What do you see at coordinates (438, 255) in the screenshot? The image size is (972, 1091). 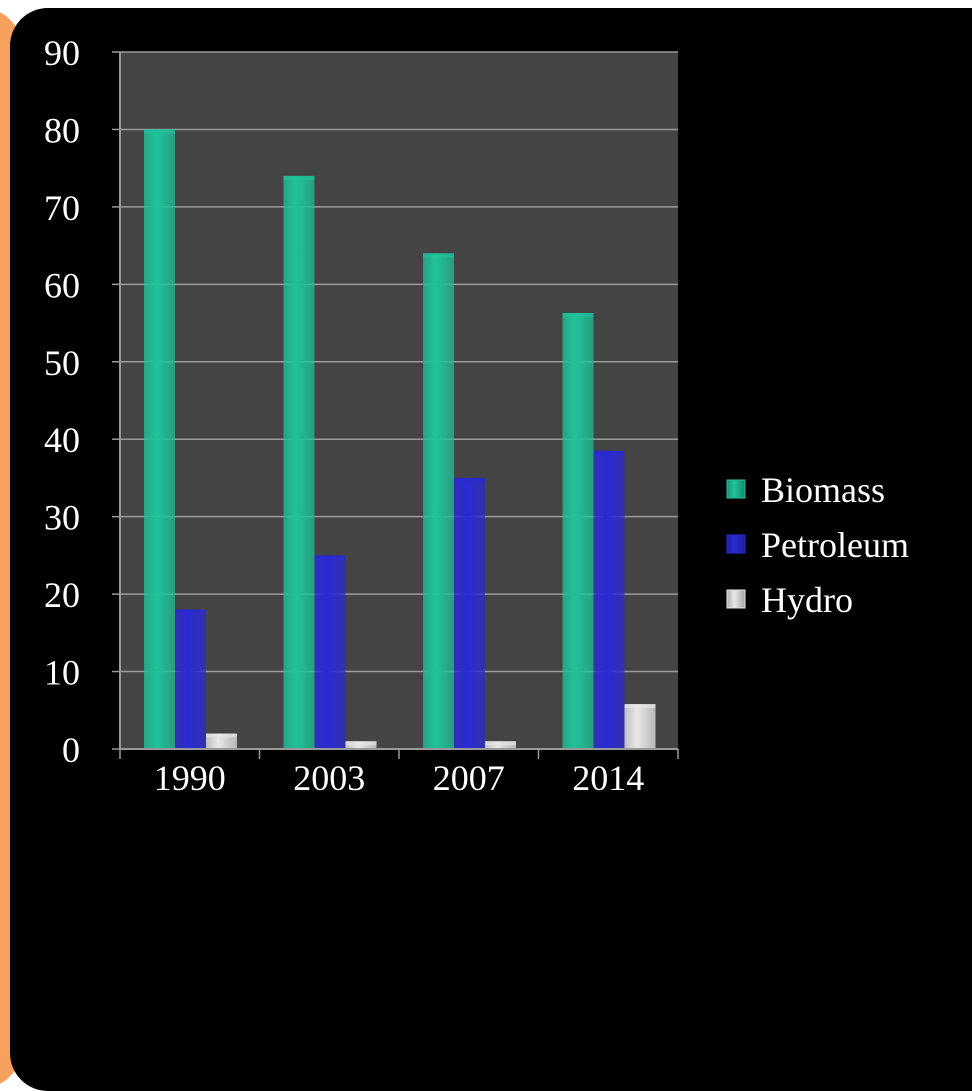 I see `bar-cap-biomass-2007` at bounding box center [438, 255].